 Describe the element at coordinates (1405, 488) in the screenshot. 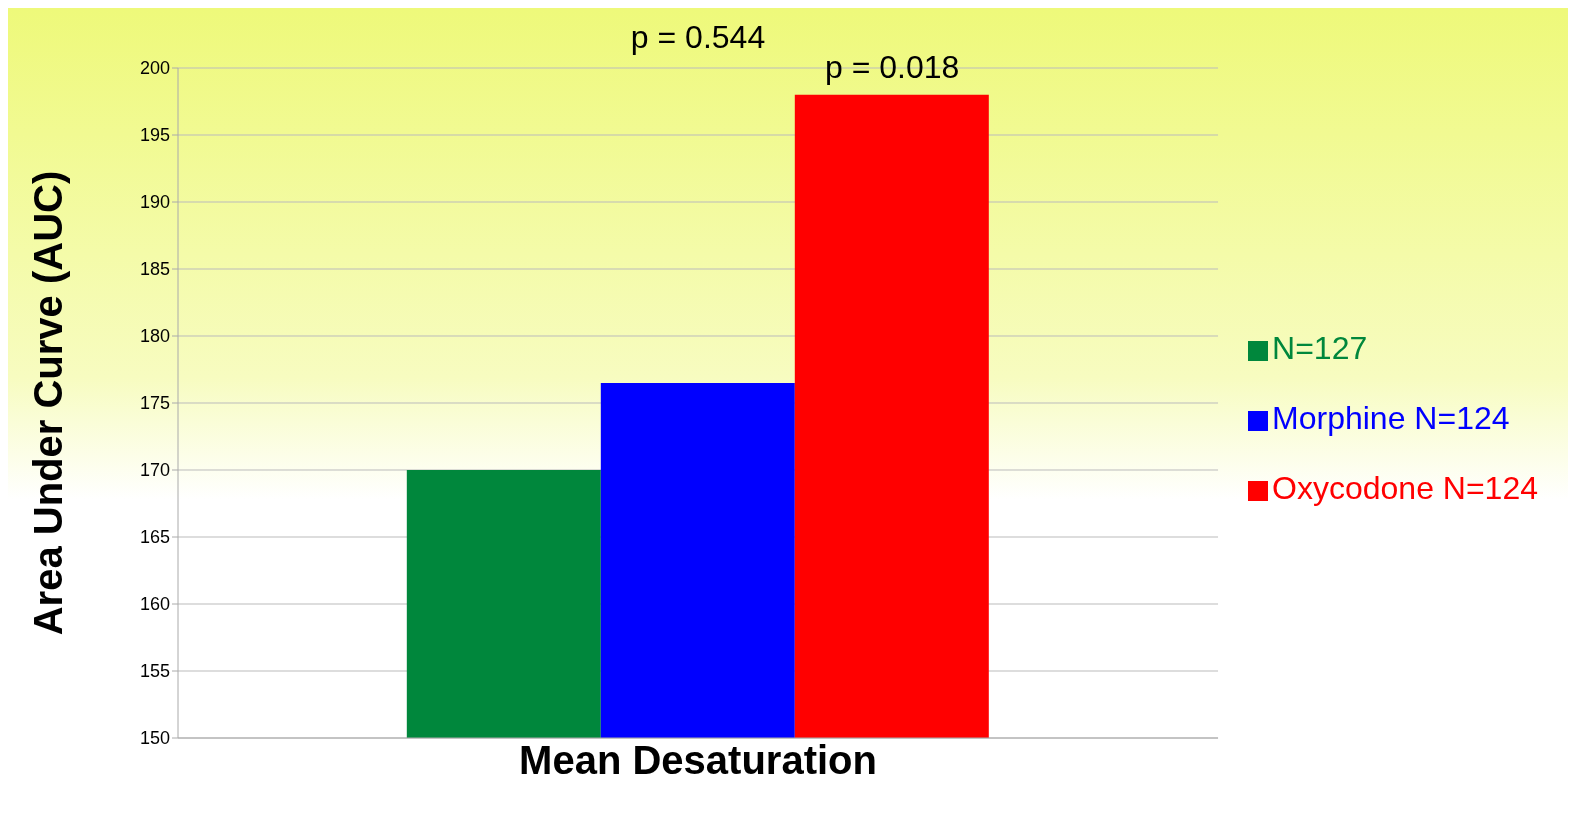

I see `legend-label: Oxycodone N=124` at that location.